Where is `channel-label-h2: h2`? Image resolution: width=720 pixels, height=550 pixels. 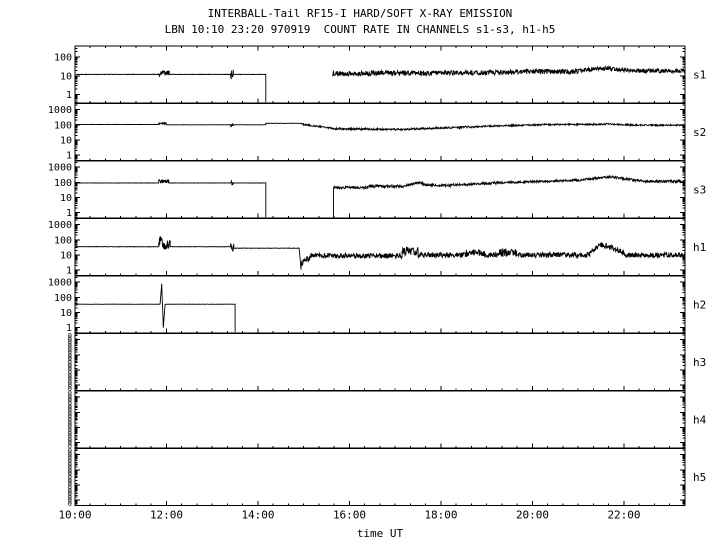
channel-label-h2: h2 is located at coordinates (699, 305).